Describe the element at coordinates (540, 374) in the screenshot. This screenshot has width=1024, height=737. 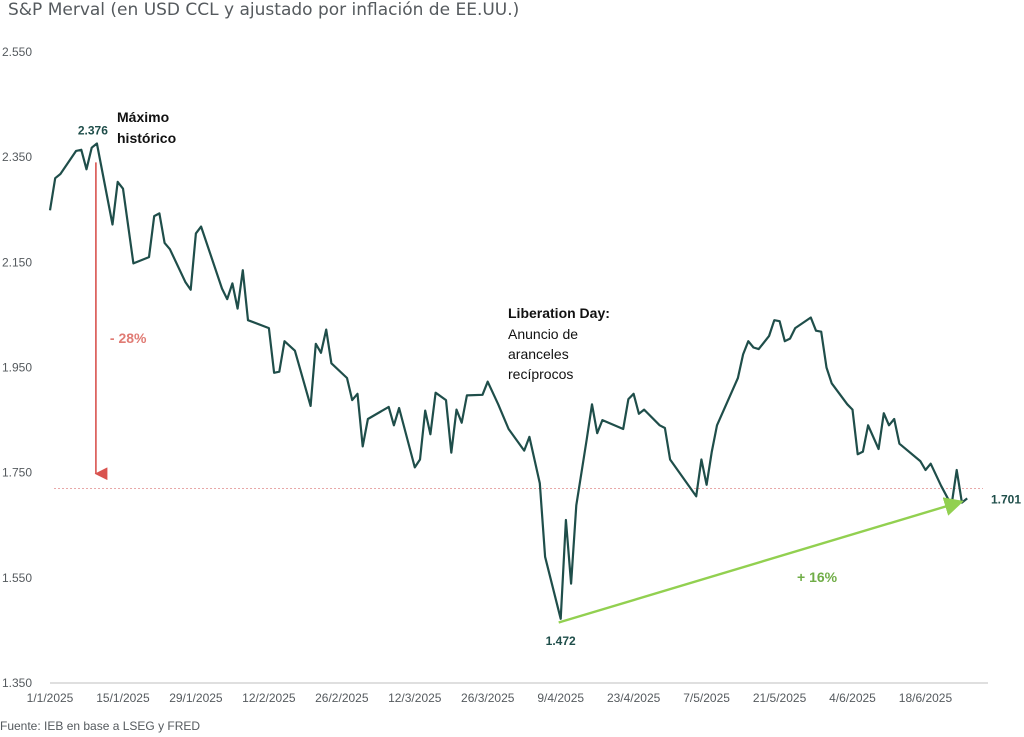
I see `liberation-day-line: recíprocos` at that location.